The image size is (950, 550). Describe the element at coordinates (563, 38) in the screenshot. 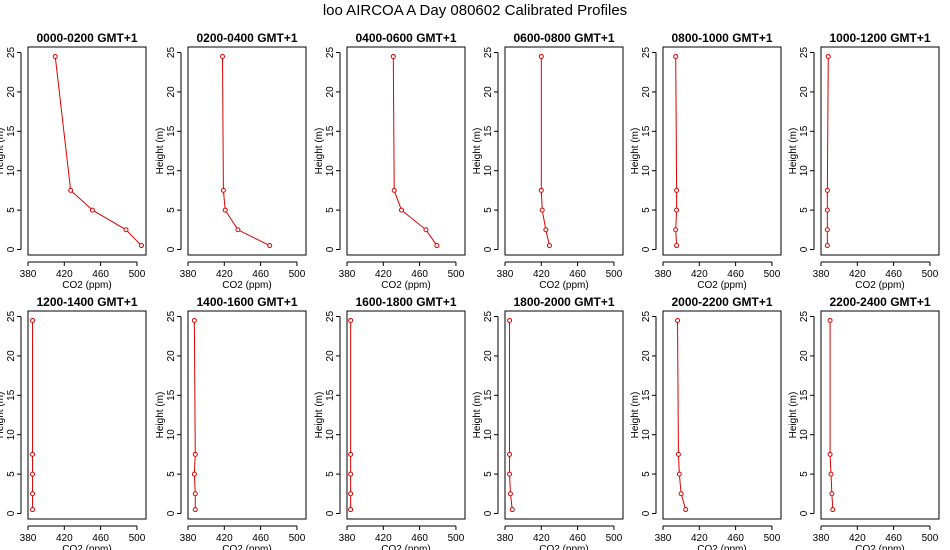

I see `panel-title: 0600-0800 GMT+1` at that location.